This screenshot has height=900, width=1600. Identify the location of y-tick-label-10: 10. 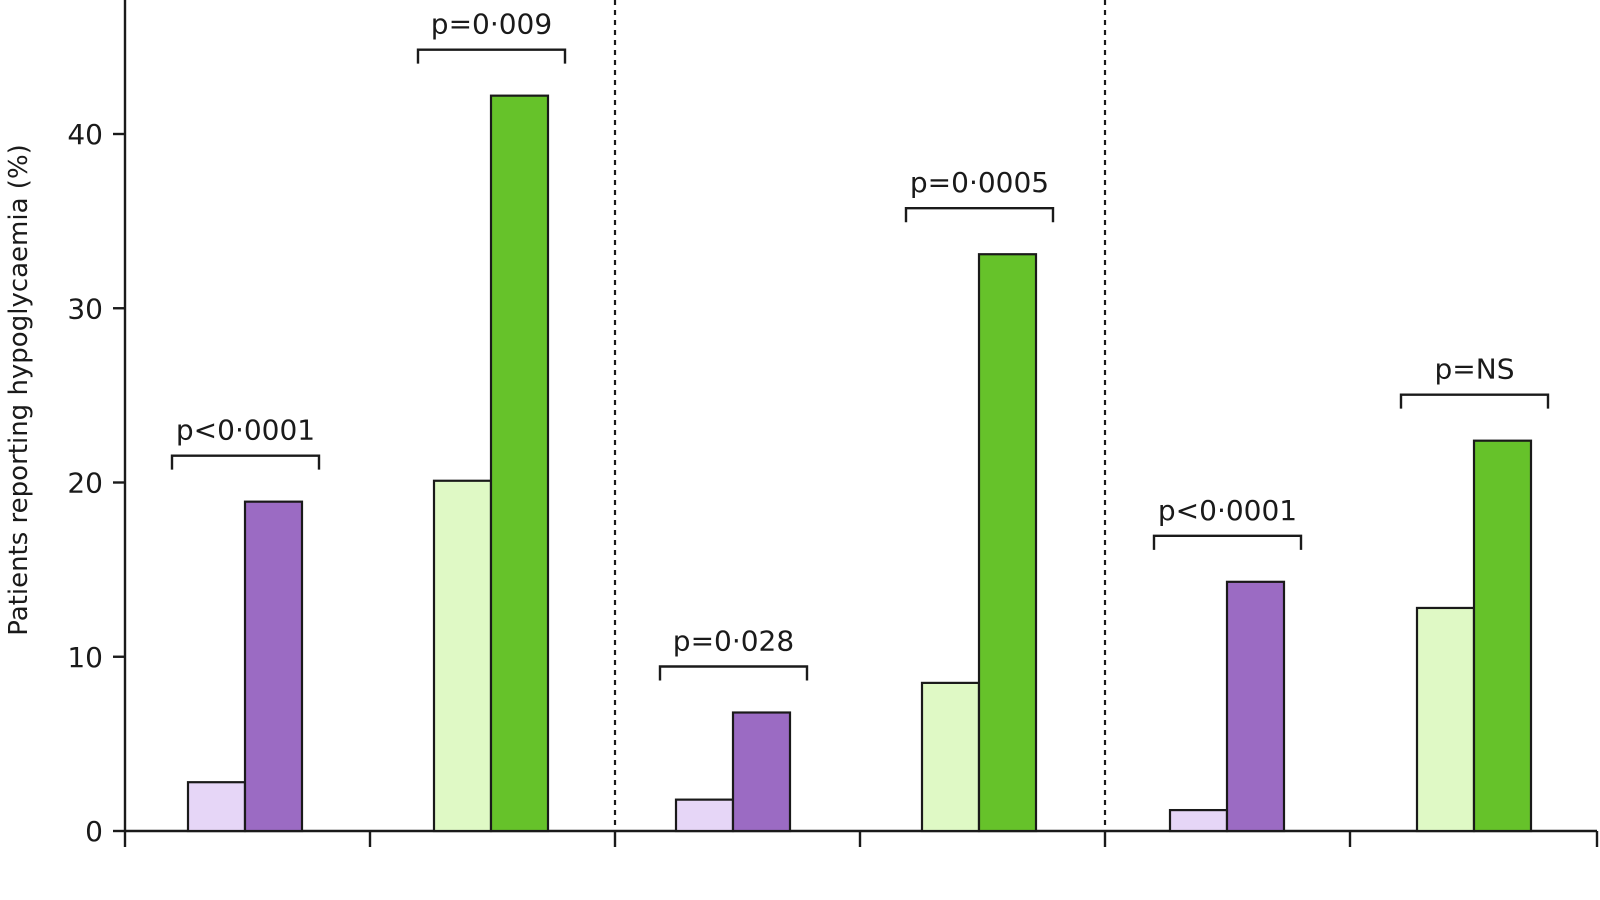
(85, 657).